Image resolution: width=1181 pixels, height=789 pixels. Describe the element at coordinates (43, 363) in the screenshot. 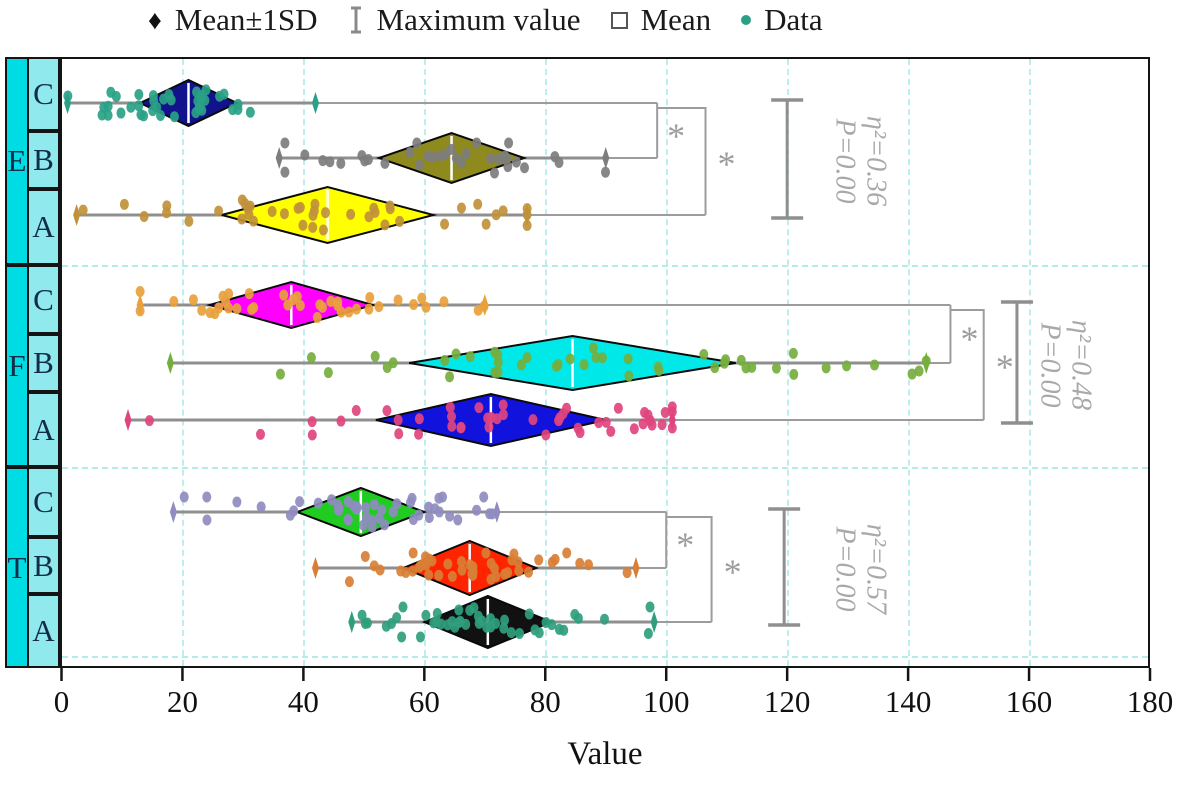

I see `subgroup-label-F-B: B` at that location.